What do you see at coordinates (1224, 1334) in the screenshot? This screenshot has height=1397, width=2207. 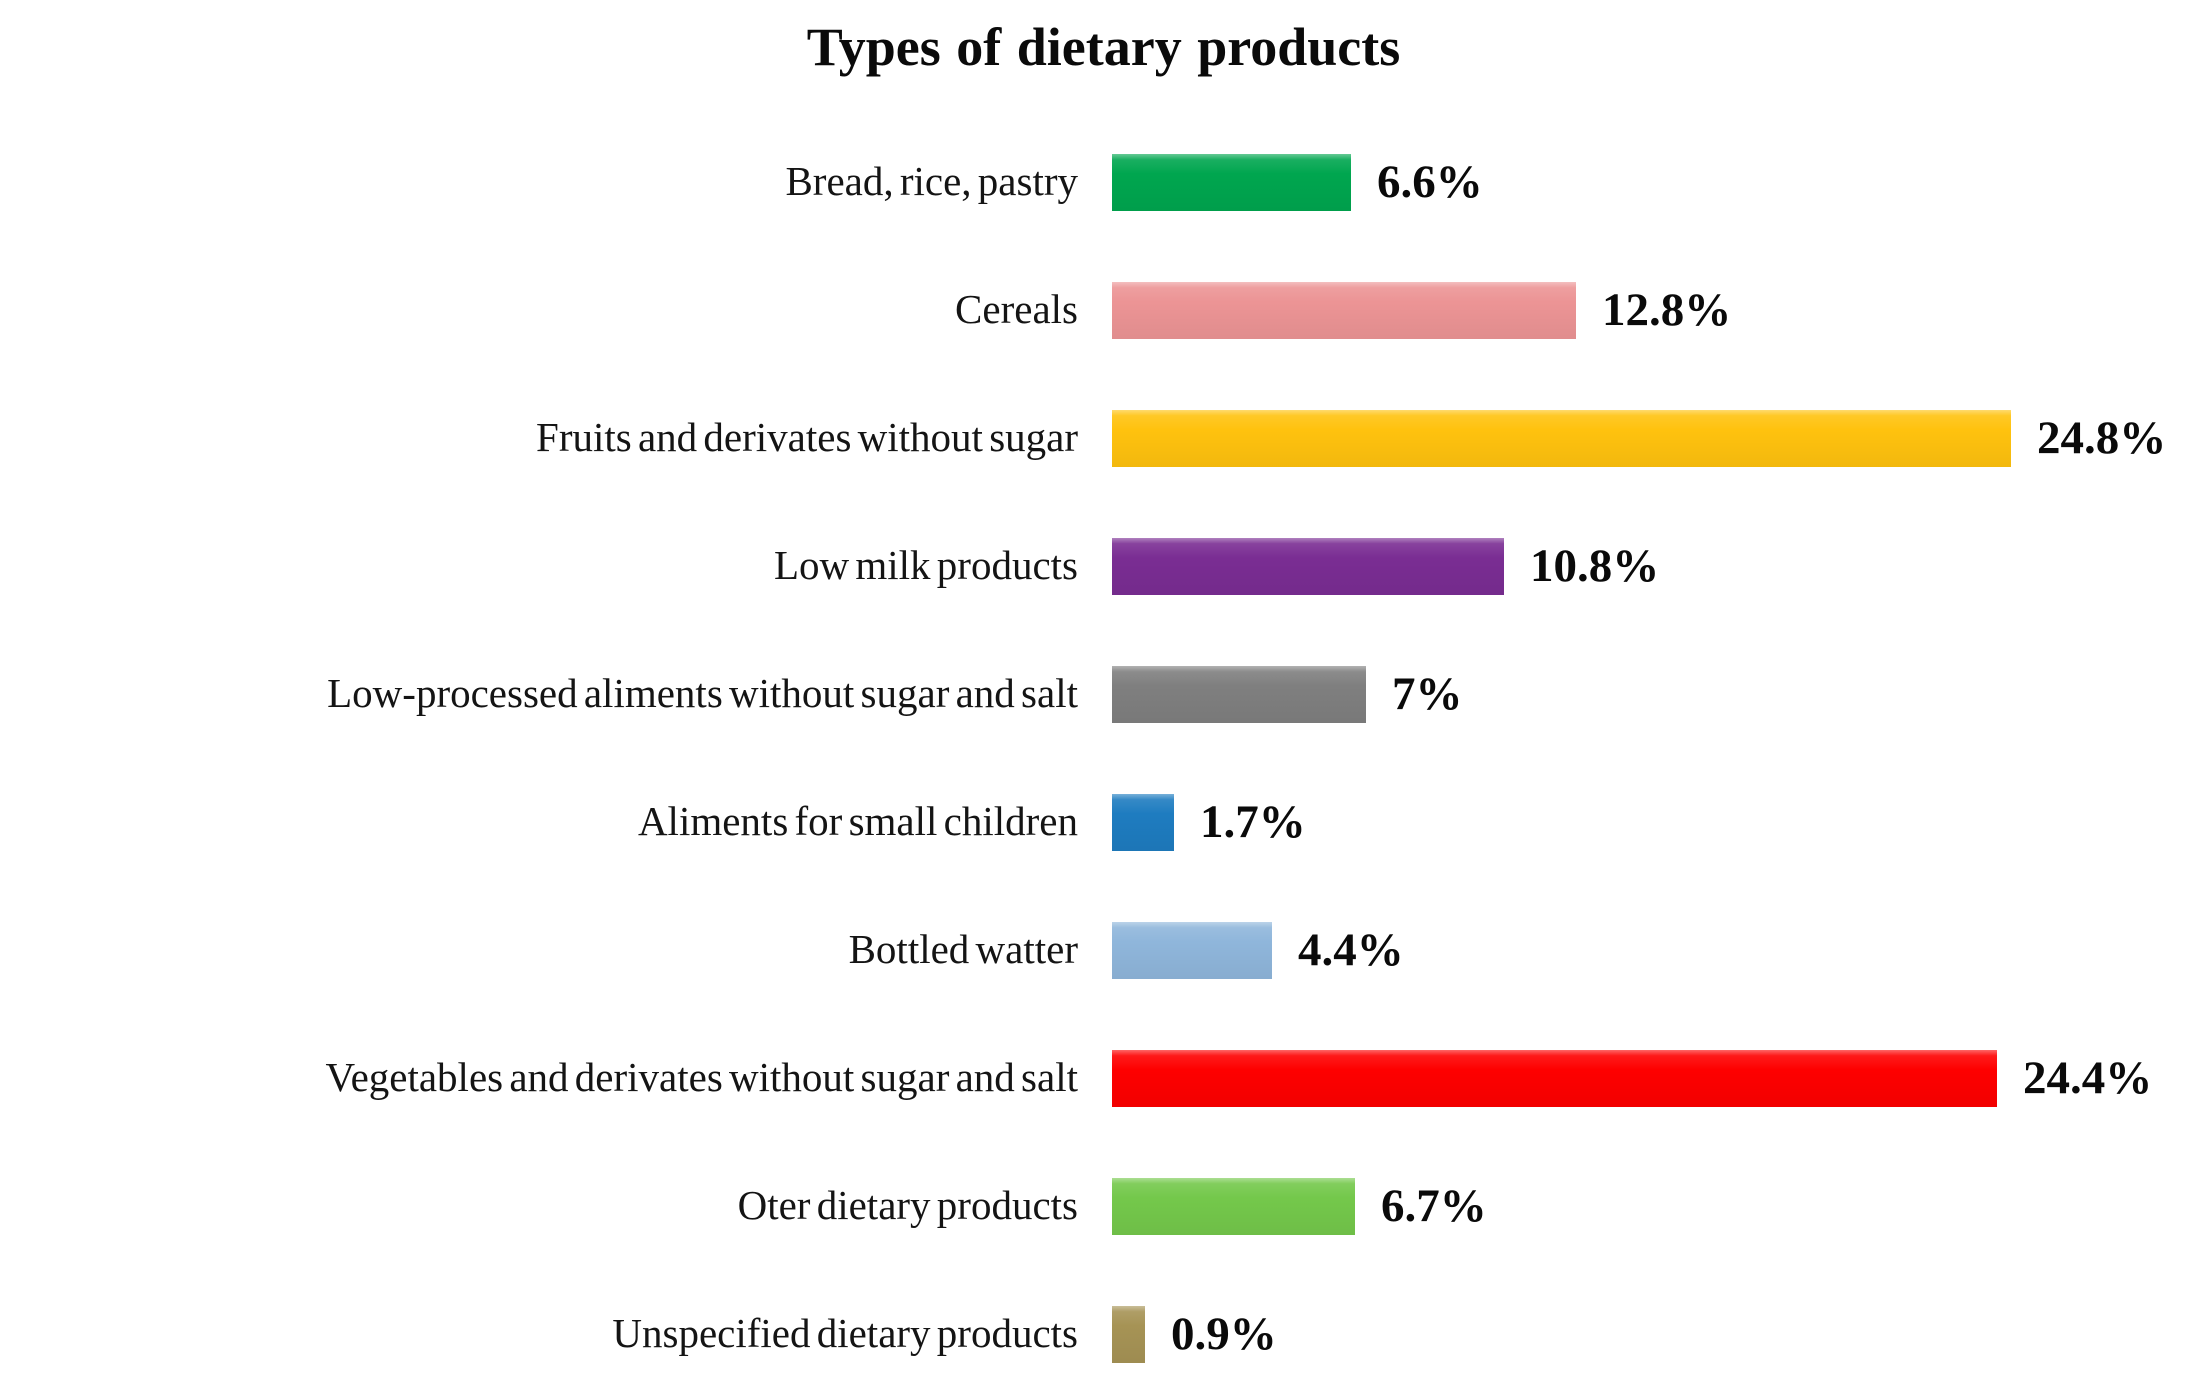 I see `value-label: 0.9%` at bounding box center [1224, 1334].